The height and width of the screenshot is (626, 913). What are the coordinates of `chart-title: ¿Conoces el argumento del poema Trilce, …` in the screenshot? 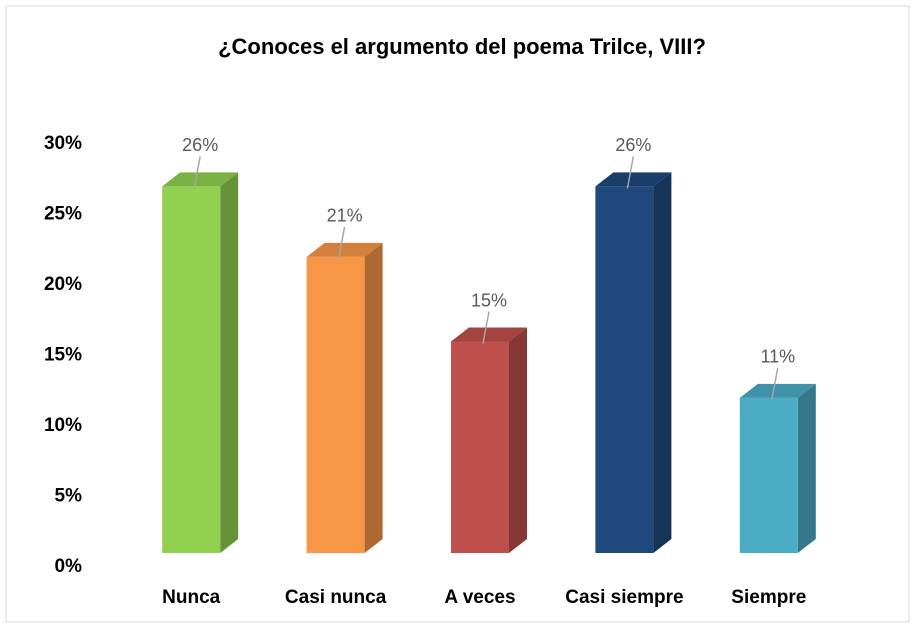 It's located at (462, 46).